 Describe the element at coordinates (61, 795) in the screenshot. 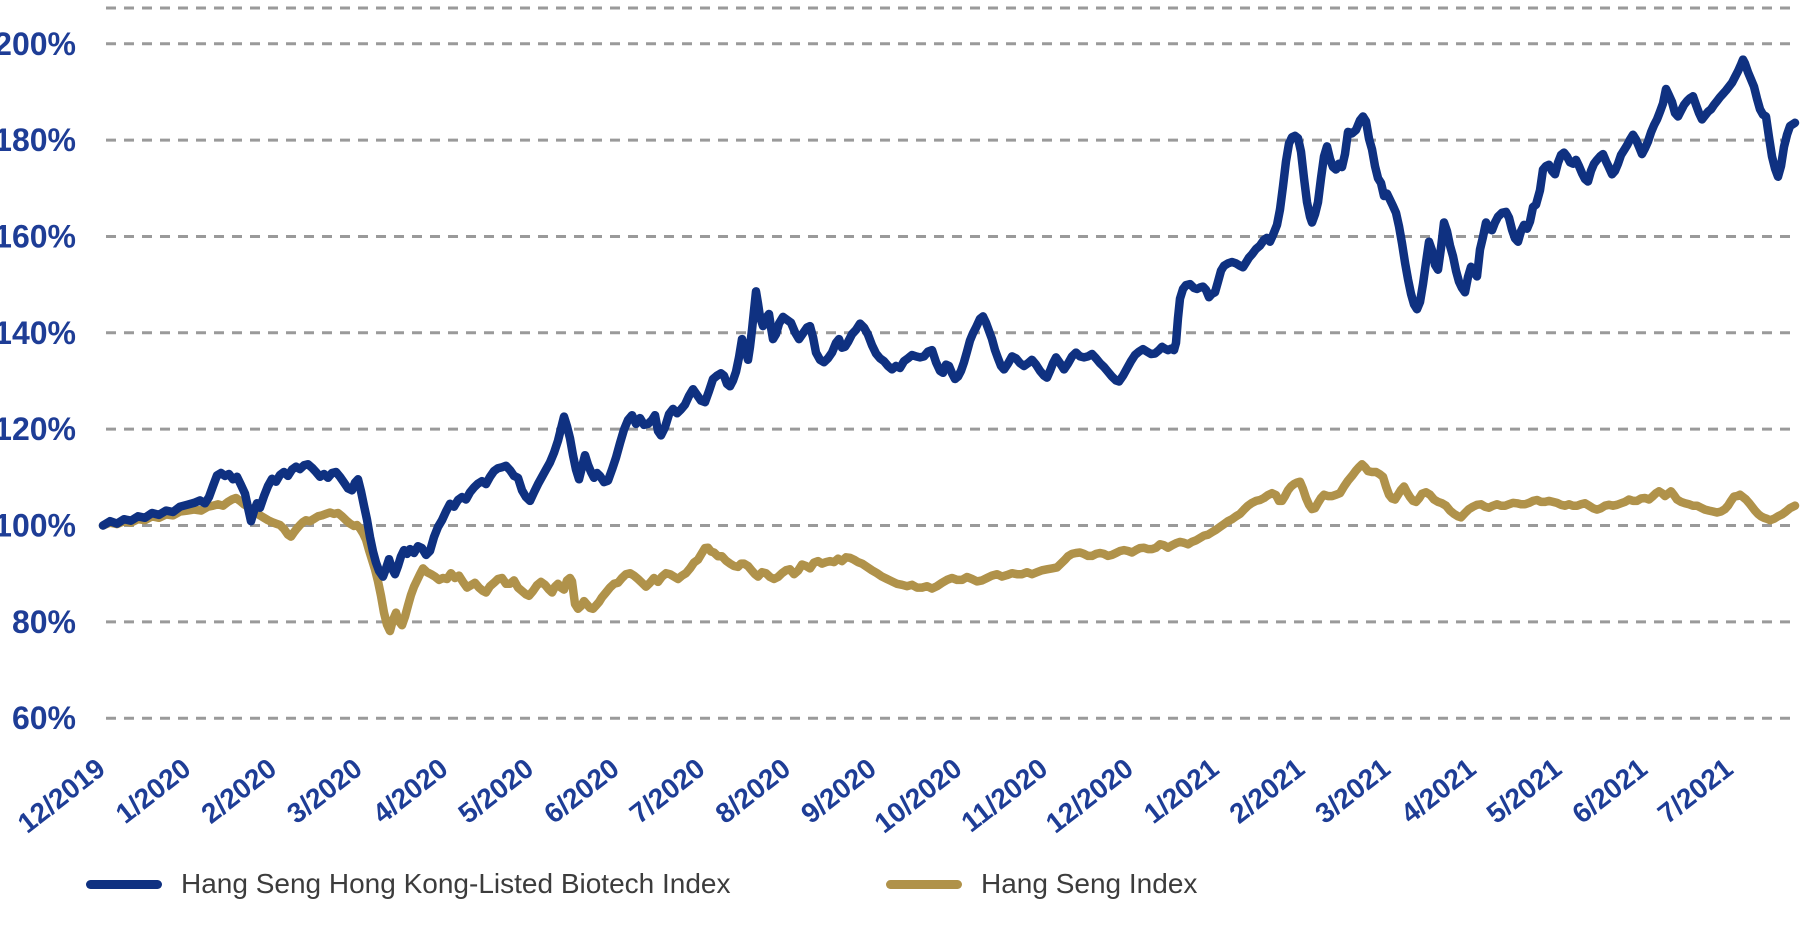

I see `x-axis-label: 12/2019` at that location.